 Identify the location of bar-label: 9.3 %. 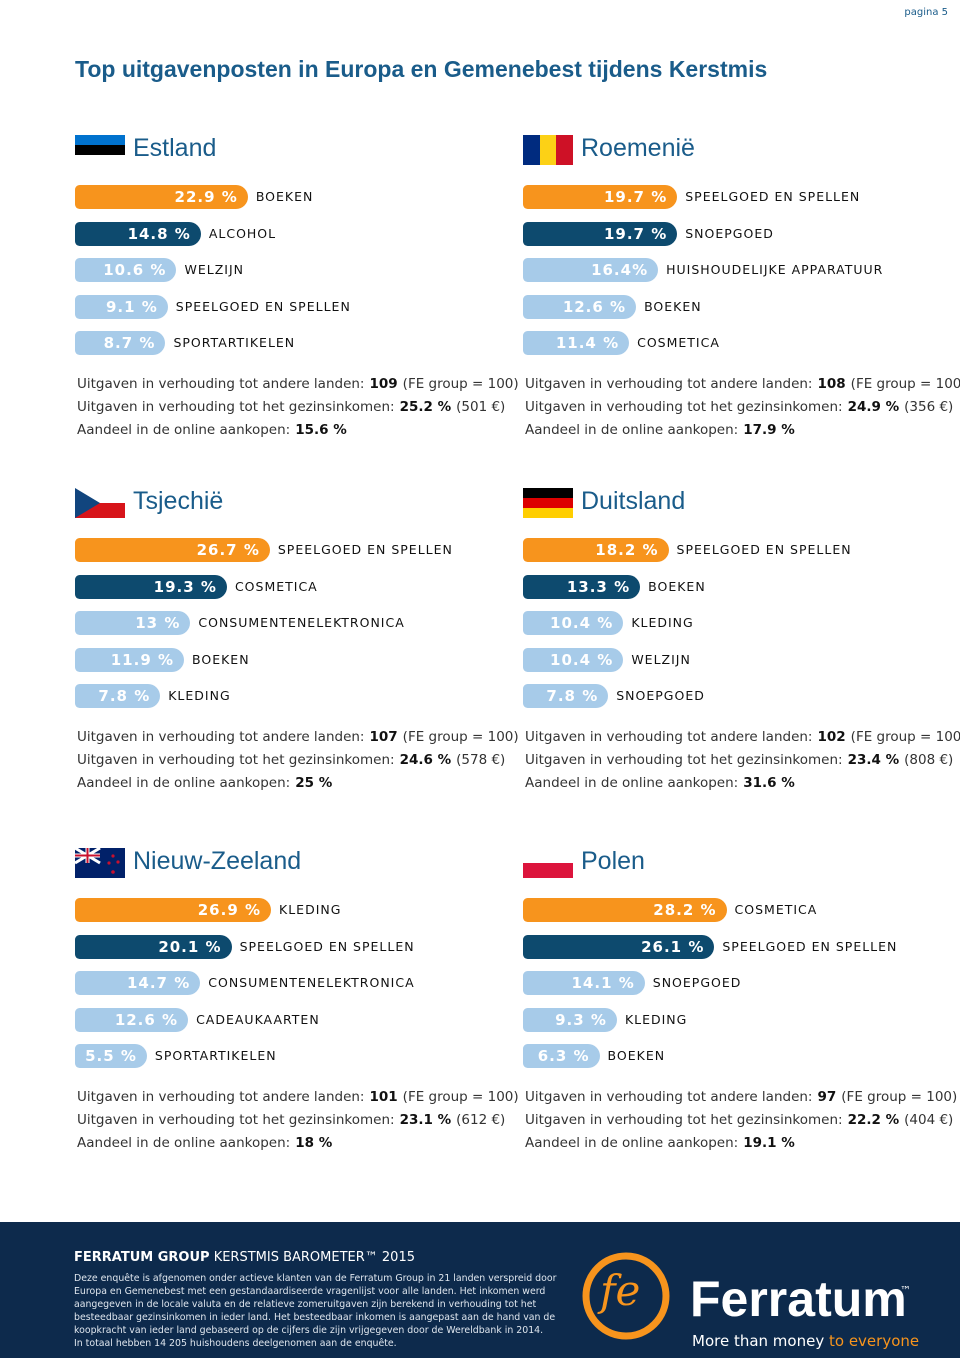
(581, 1019).